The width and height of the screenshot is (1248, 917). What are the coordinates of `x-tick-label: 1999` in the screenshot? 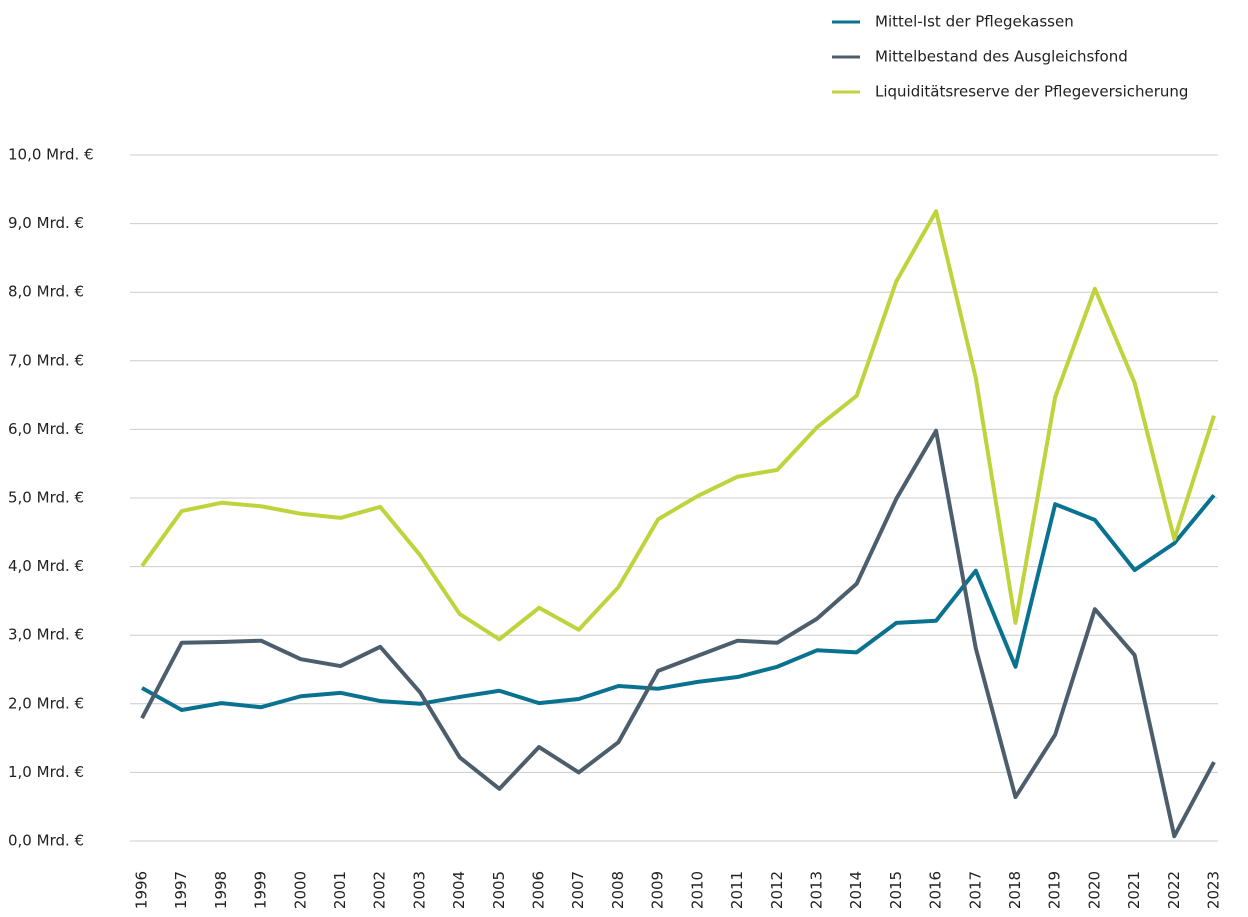 It's located at (261, 890).